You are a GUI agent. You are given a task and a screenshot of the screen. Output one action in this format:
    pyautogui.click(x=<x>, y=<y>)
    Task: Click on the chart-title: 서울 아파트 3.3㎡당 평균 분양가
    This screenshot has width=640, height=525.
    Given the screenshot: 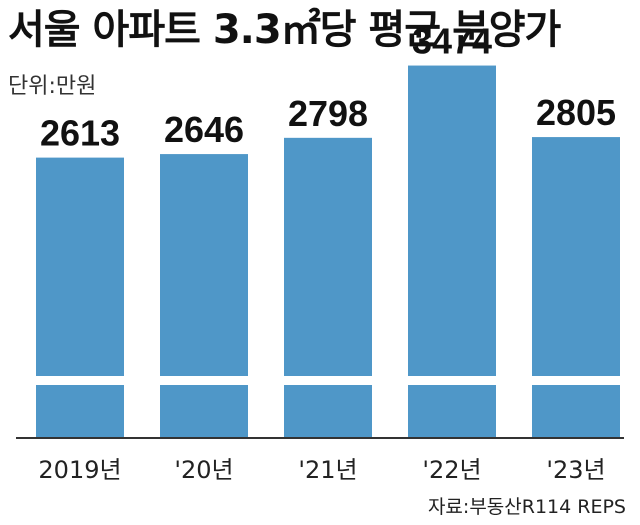 What is the action you would take?
    pyautogui.click(x=284, y=30)
    